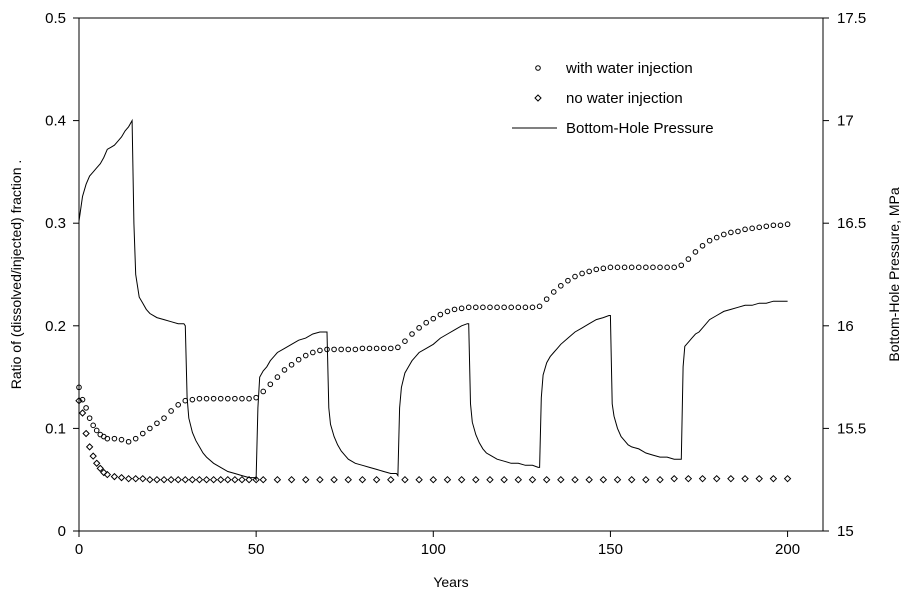  I want to click on y-left-tick-label: 0.4, so click(55, 121).